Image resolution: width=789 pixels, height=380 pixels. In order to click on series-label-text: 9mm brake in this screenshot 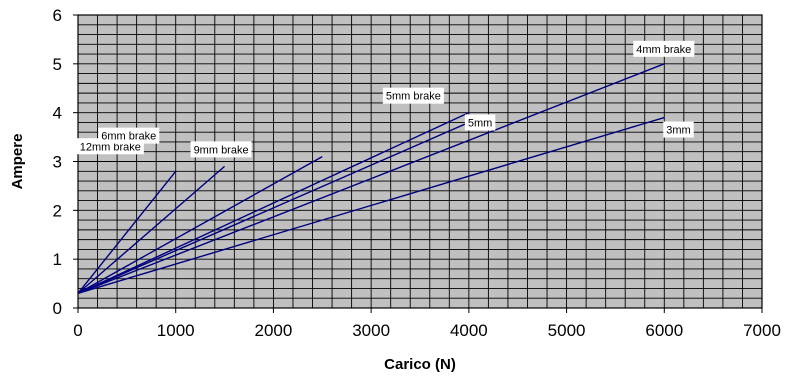, I will do `click(221, 150)`.